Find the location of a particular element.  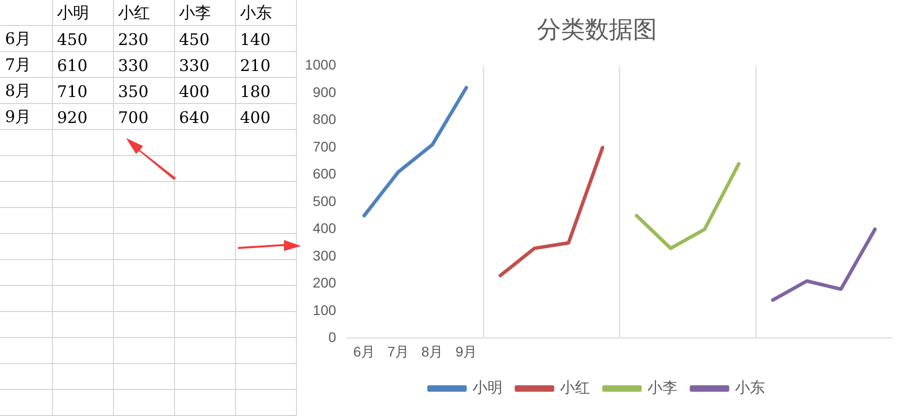

x-tick-label: 小红 is located at coordinates (134, 13).